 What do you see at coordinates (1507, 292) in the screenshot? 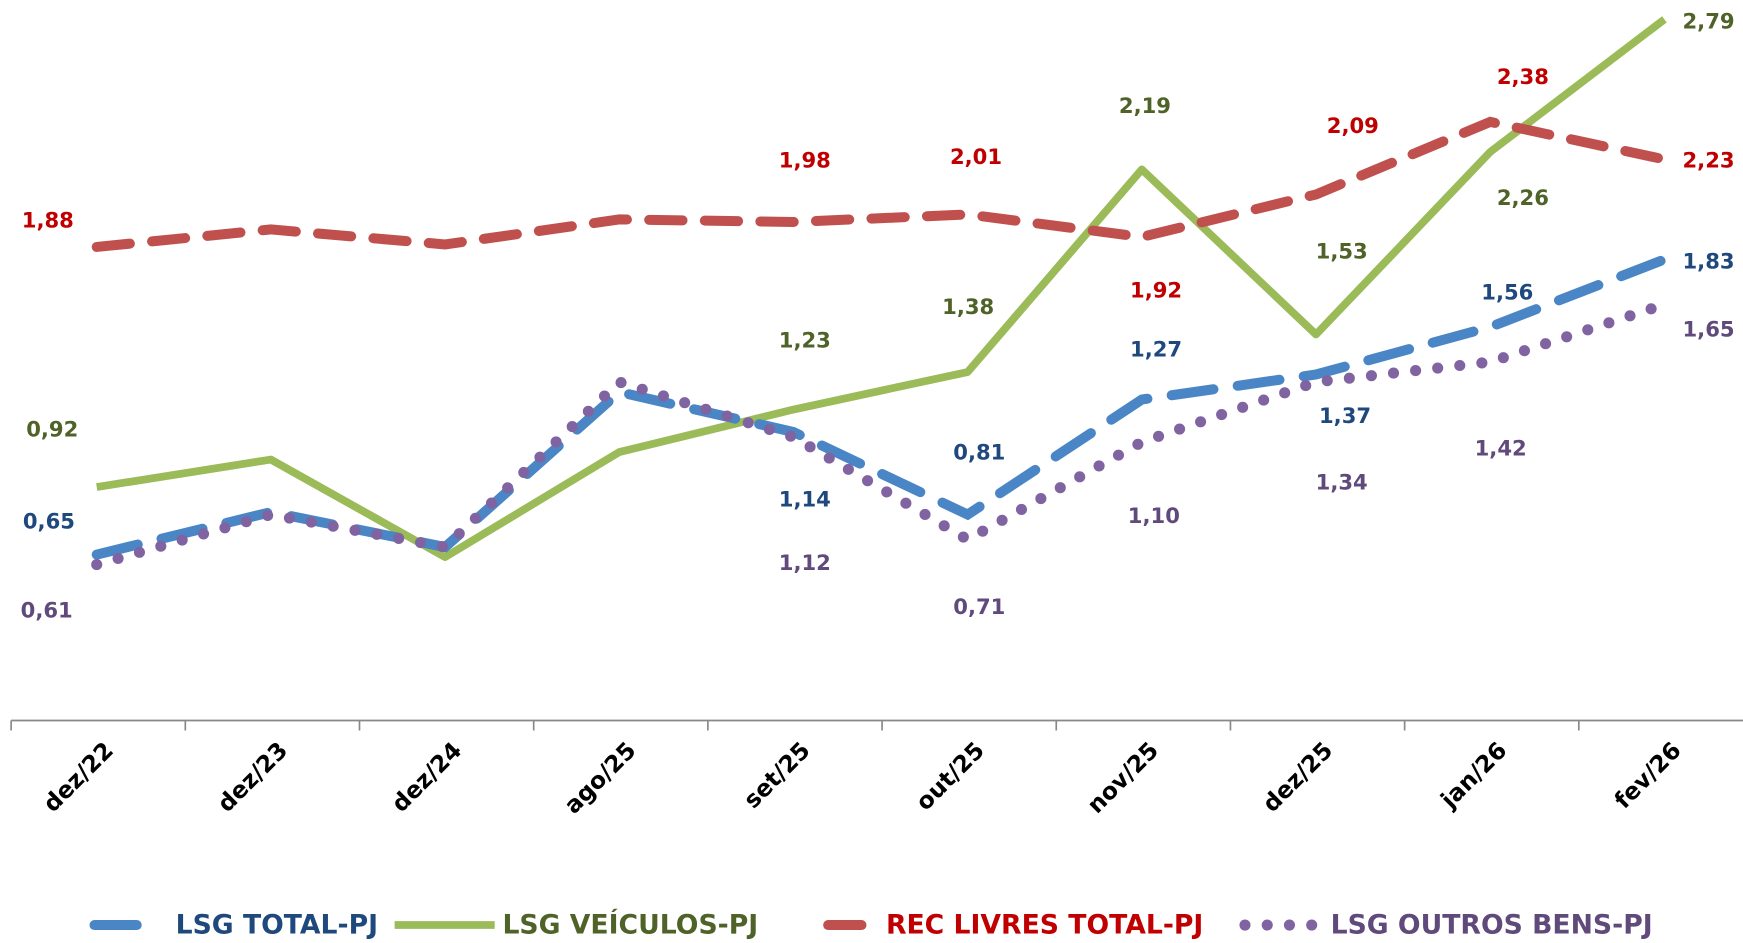
I see `data-label: 1,56` at bounding box center [1507, 292].